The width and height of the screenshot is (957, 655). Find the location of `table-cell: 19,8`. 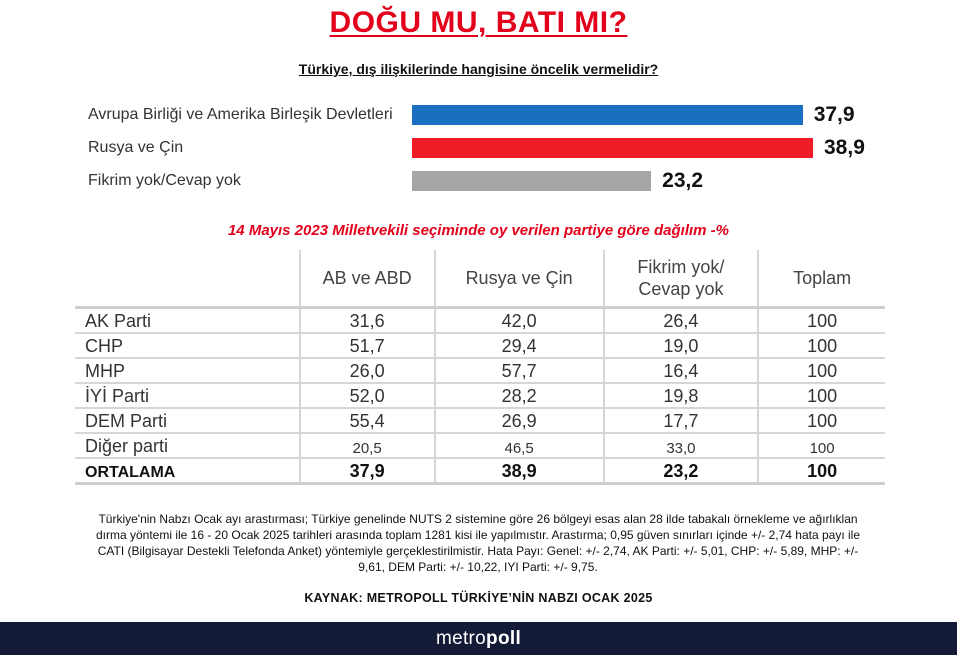

table-cell: 19,8 is located at coordinates (680, 396).